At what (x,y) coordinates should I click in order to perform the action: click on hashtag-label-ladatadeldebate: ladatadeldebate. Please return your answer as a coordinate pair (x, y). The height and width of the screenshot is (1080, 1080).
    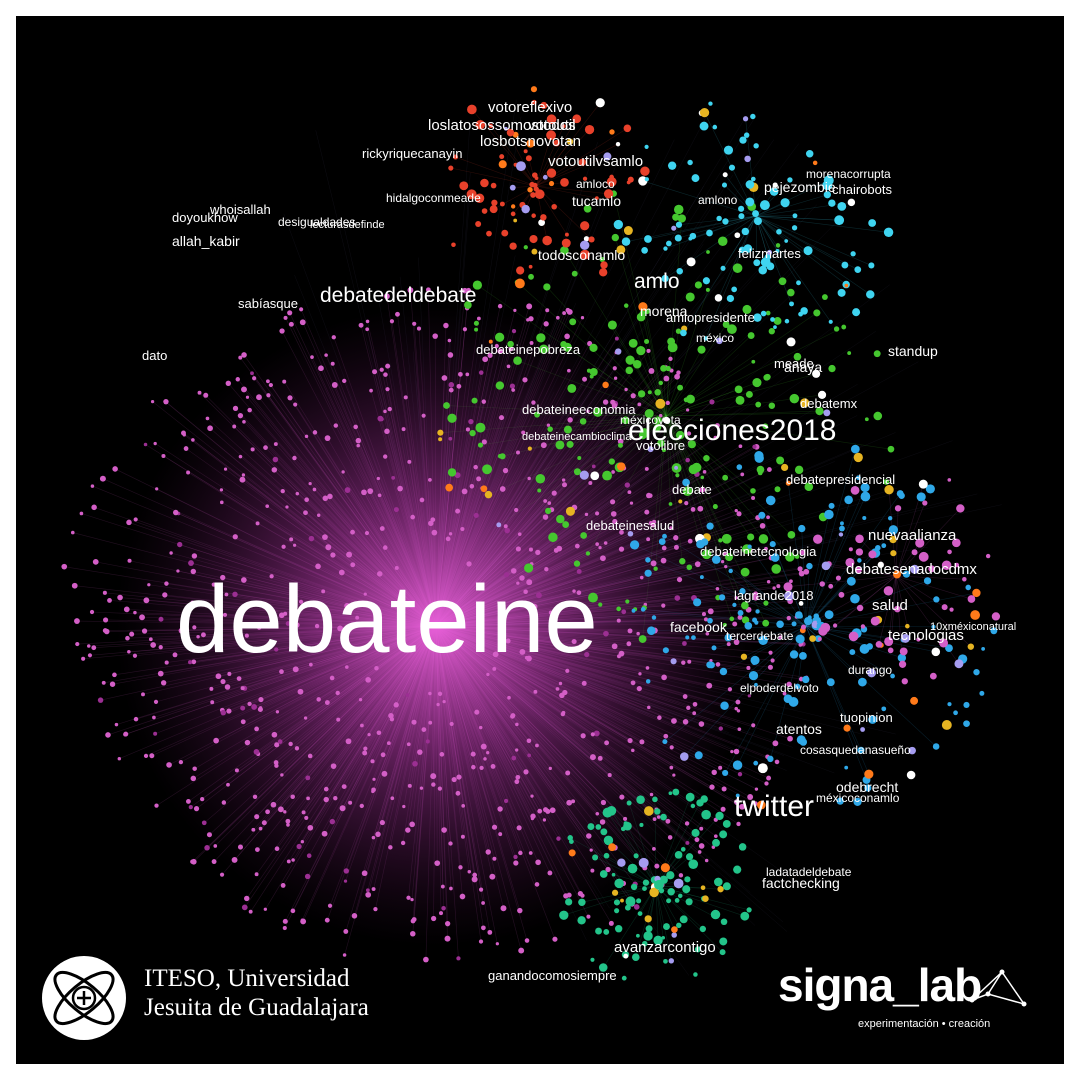
    Looking at the image, I should click on (809, 872).